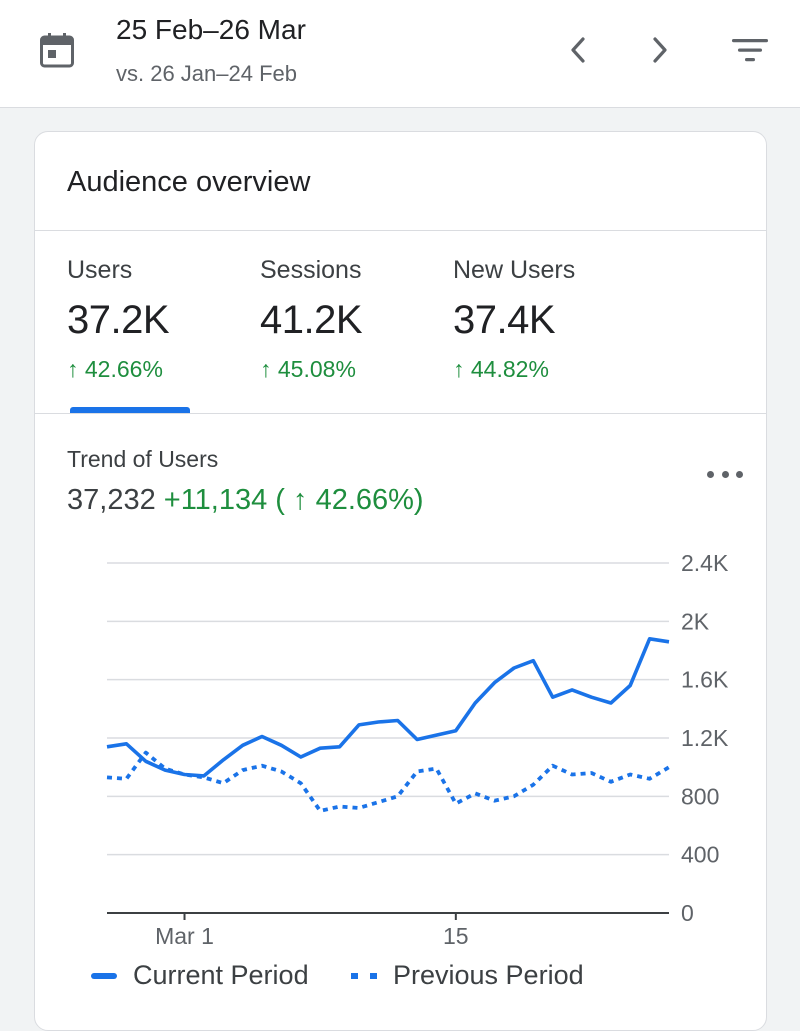 This screenshot has height=1031, width=800. Describe the element at coordinates (400, 54) in the screenshot. I see `date-range-bar: 25 Feb–26 Mar vs. 26 Jan–24 Feb` at that location.